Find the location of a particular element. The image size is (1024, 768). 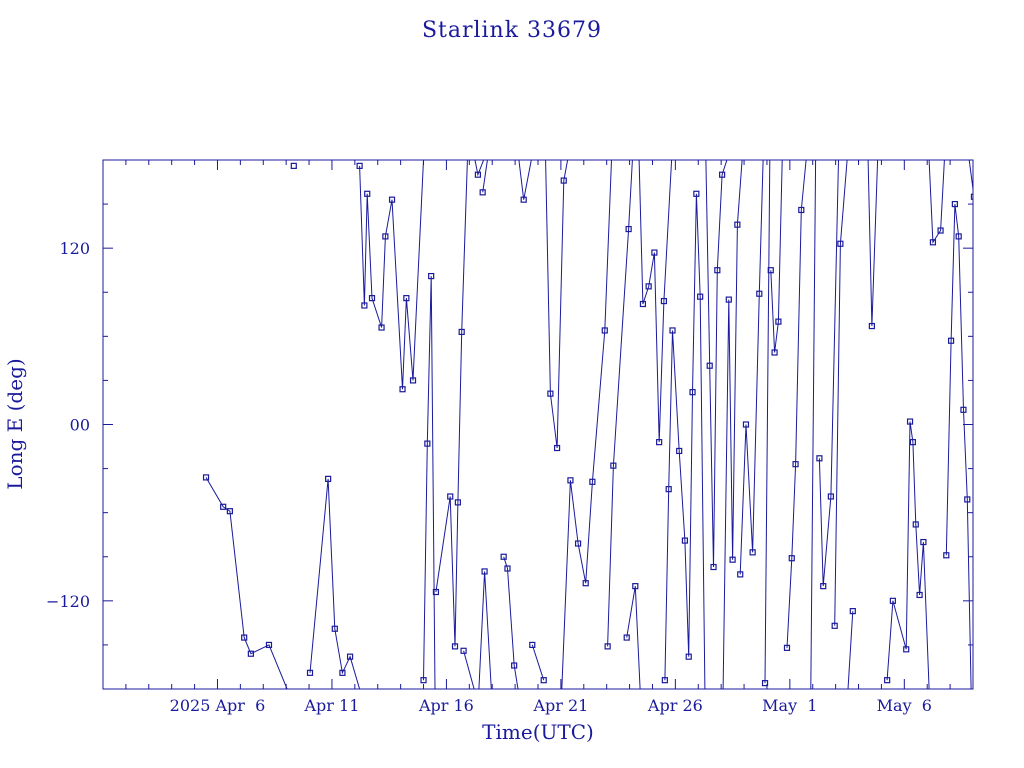

x-tick-label: May 1 is located at coordinates (789, 705).